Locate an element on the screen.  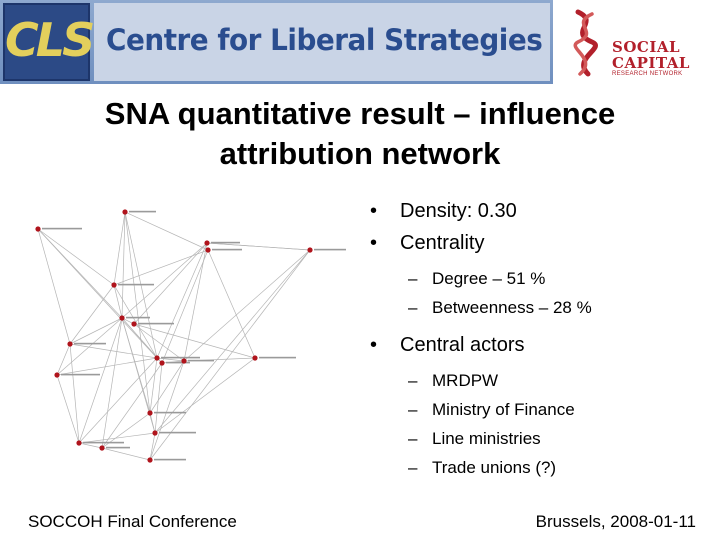
partner-line1: SOCIAL is located at coordinates (646, 47).